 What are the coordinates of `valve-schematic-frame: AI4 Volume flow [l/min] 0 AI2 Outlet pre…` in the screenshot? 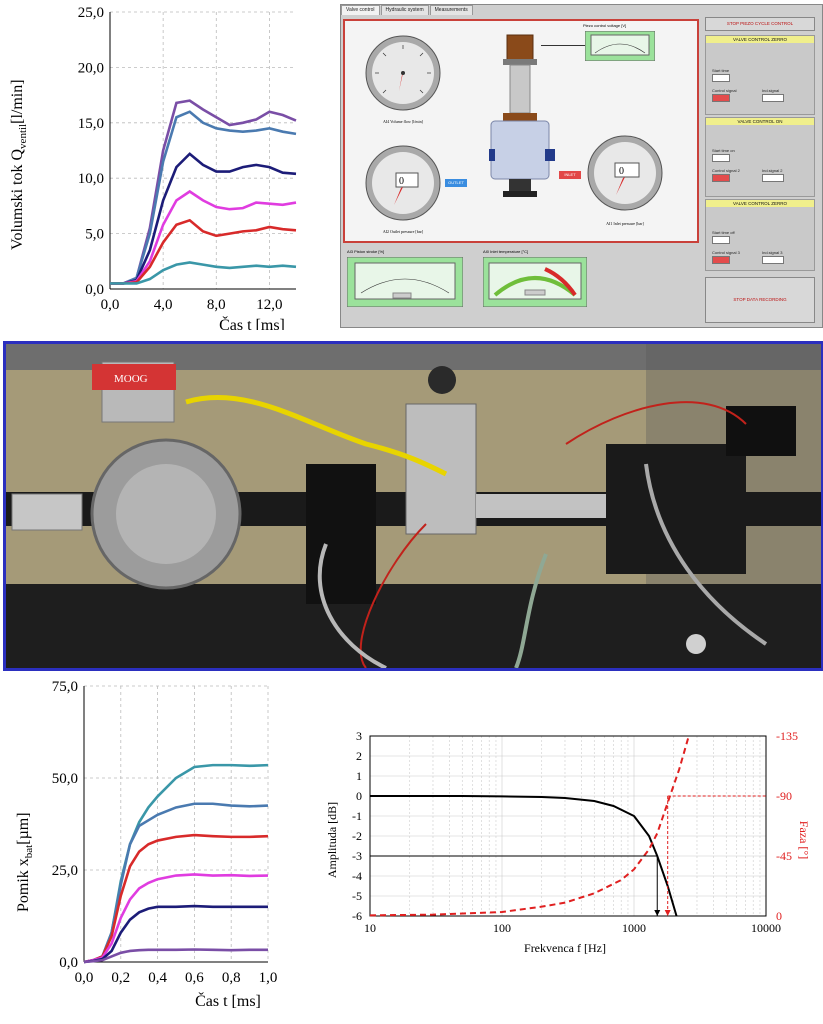 It's located at (521, 131).